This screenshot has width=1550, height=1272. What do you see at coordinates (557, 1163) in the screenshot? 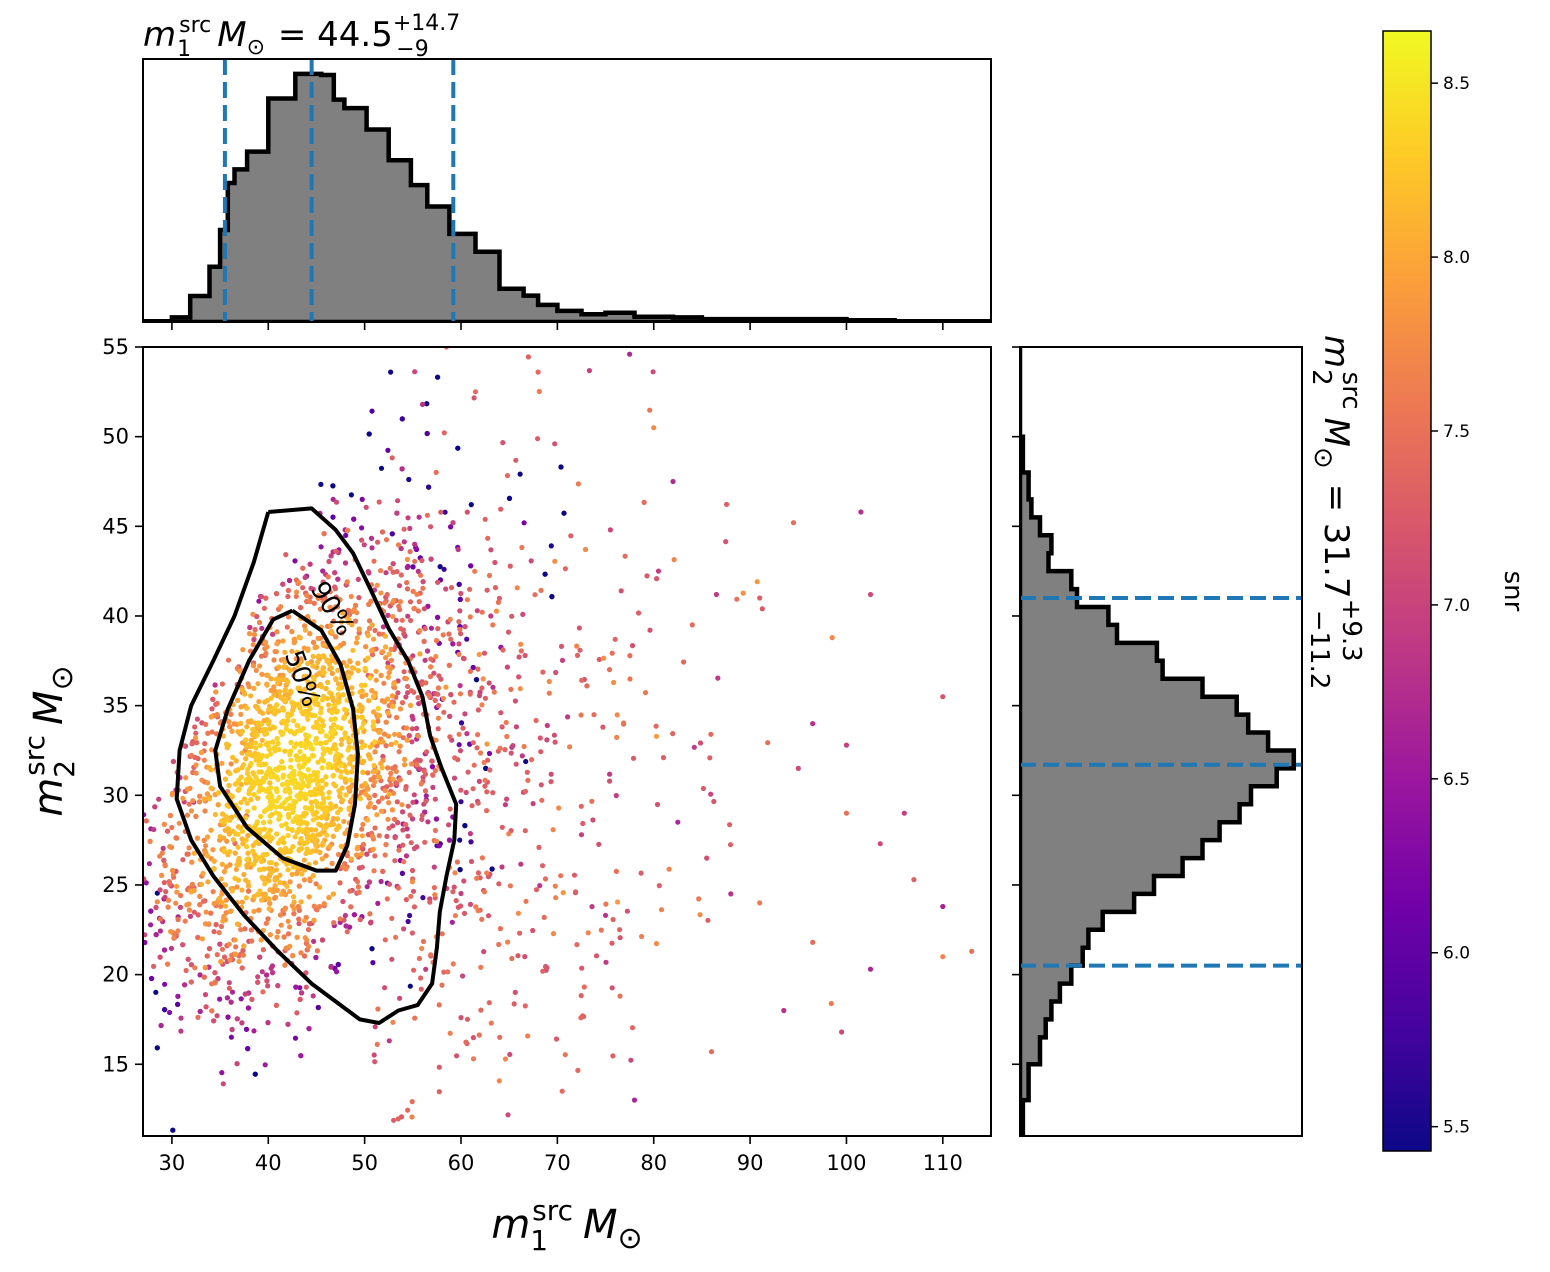
I see `x-tick-label: 70` at bounding box center [557, 1163].